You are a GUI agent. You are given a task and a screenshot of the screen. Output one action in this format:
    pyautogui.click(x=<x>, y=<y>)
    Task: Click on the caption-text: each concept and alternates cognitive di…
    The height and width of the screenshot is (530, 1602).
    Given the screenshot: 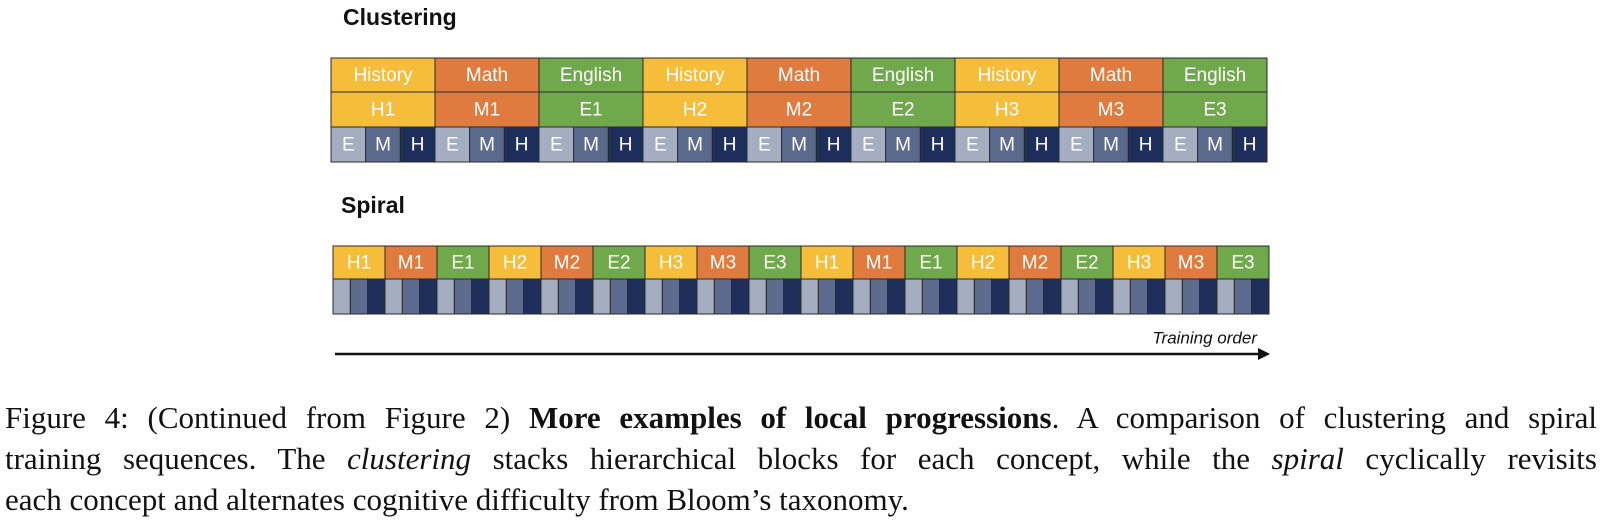 What is the action you would take?
    pyautogui.click(x=457, y=499)
    